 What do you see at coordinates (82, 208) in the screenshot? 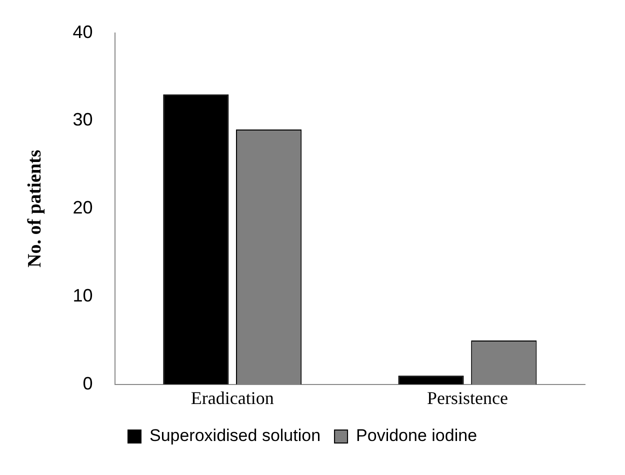
I see `y-tick-label: 20` at bounding box center [82, 208].